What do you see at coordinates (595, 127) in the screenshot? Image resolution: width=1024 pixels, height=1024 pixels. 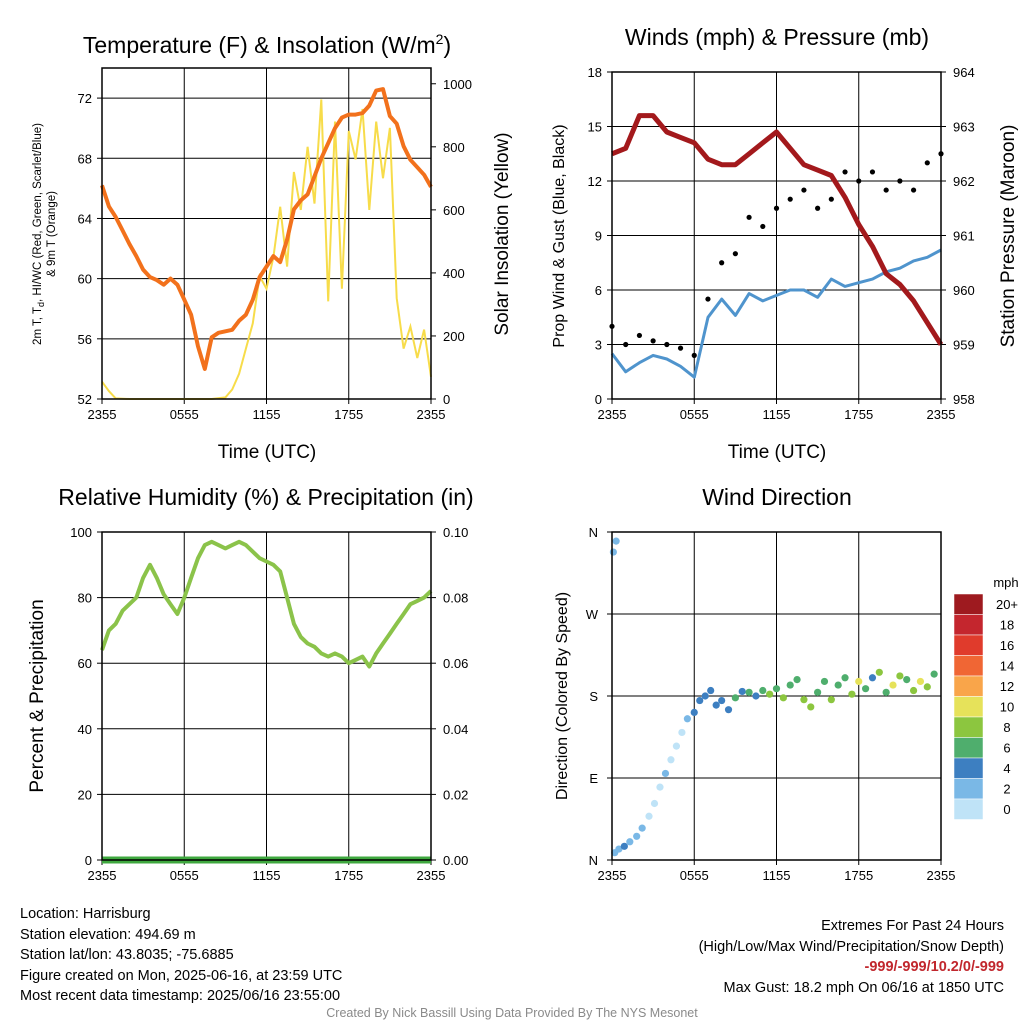 I see `y-tick-label: 15` at bounding box center [595, 127].